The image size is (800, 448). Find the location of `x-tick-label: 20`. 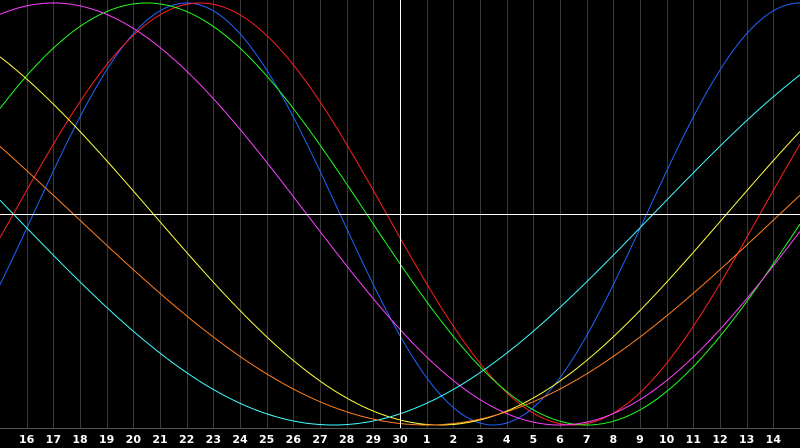

x-tick-label: 20 is located at coordinates (134, 439).